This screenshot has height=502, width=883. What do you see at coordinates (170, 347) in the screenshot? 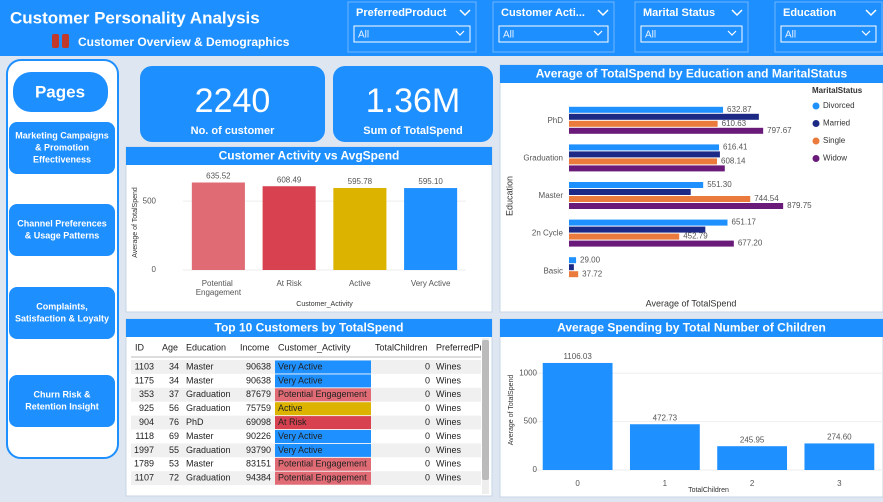
I see `column-header: Age` at bounding box center [170, 347].